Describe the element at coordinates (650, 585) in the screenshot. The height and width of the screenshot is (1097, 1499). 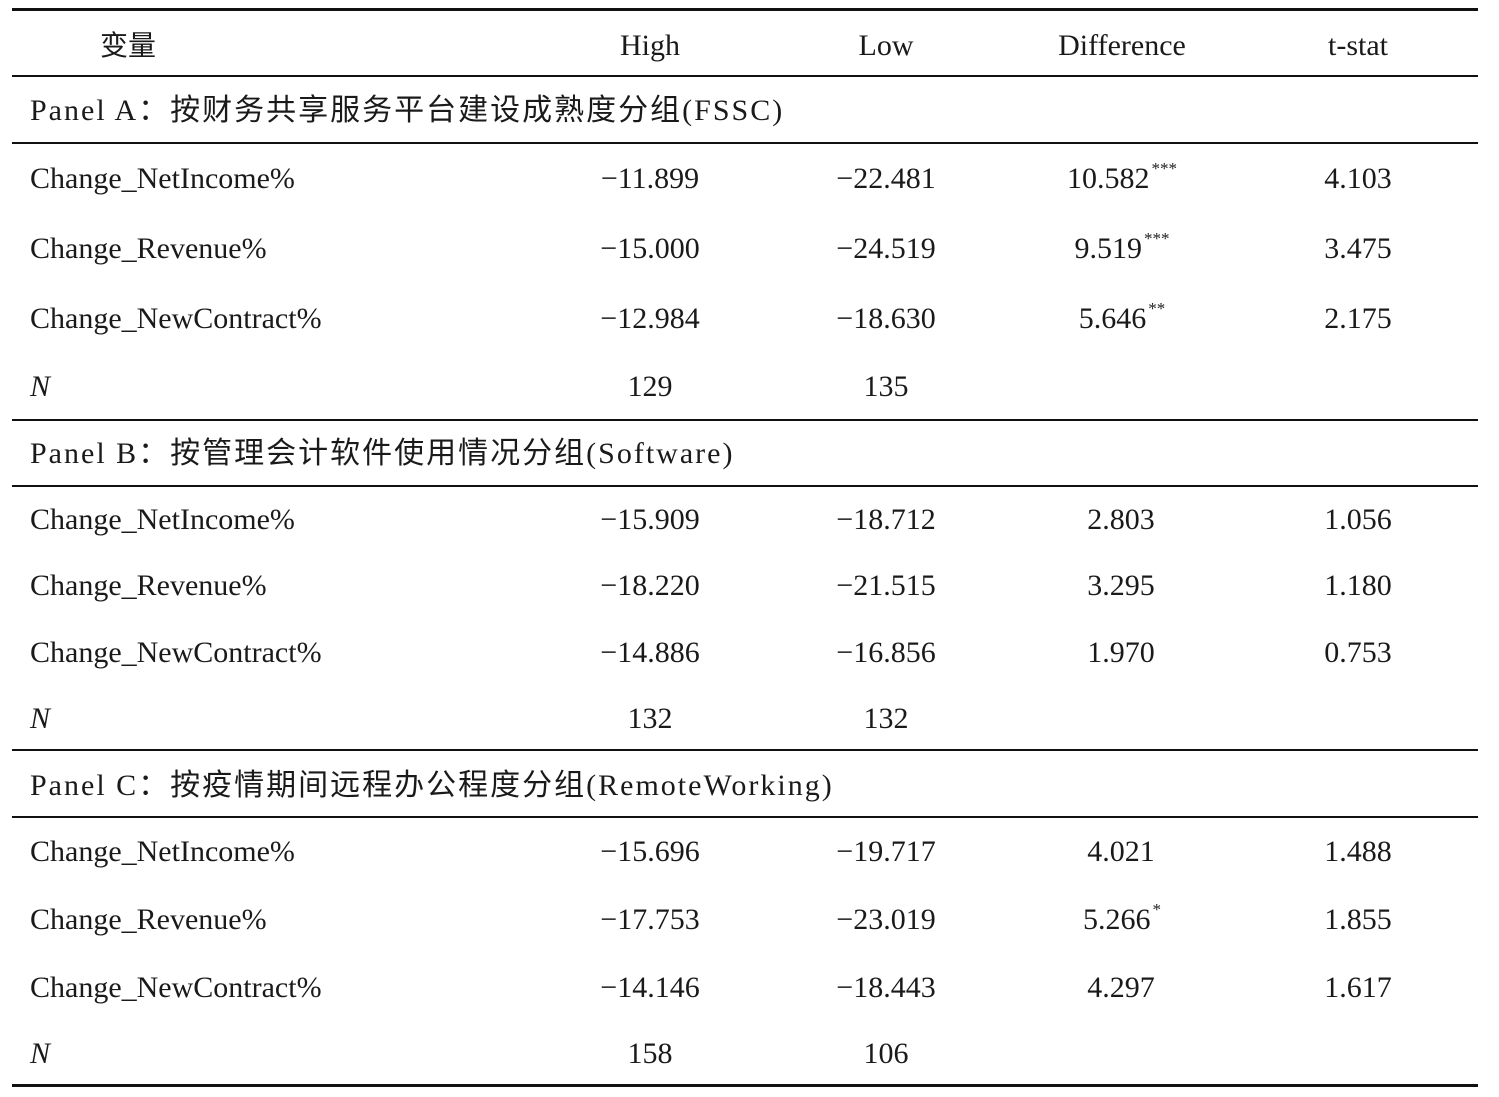
I see `high-value: −18.220` at that location.